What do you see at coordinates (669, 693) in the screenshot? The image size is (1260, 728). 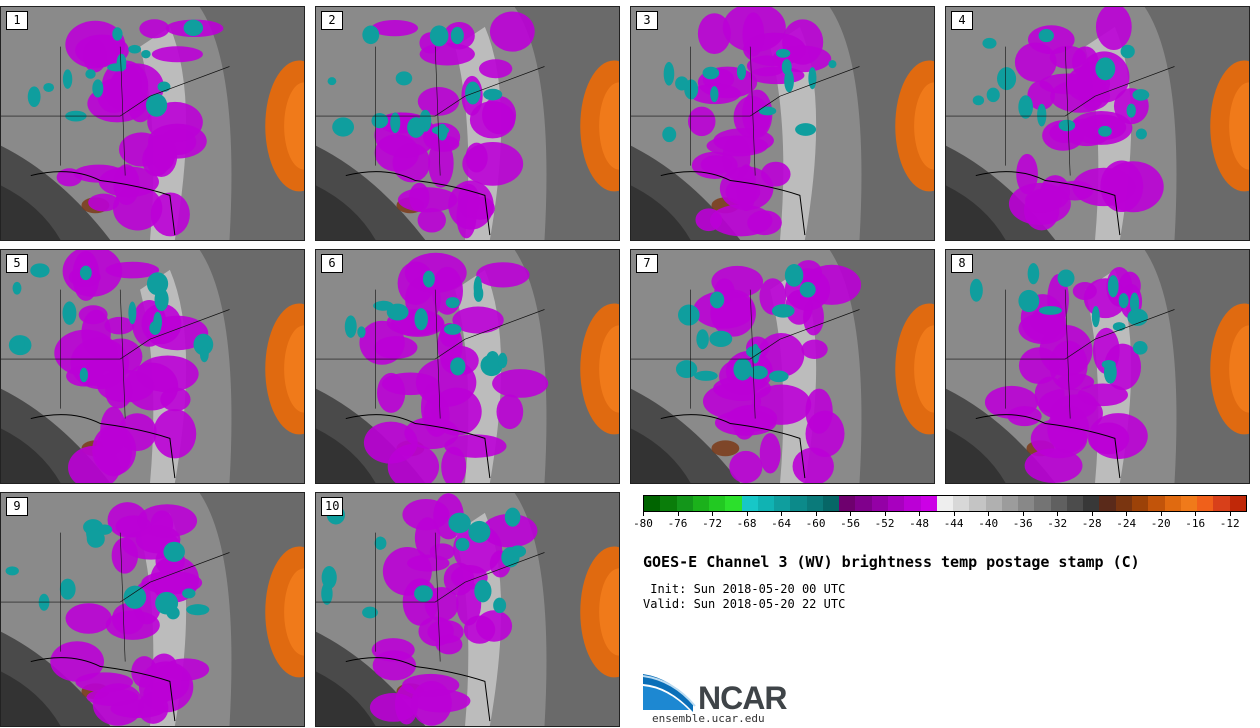 I see `ncar-logo-icon` at bounding box center [669, 693].